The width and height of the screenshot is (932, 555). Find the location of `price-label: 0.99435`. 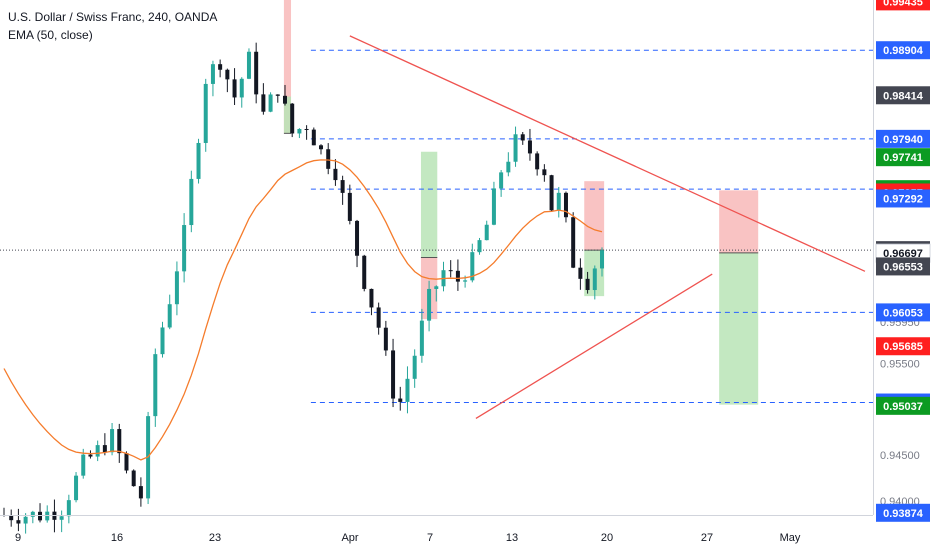

price-label: 0.99435 is located at coordinates (903, 4).